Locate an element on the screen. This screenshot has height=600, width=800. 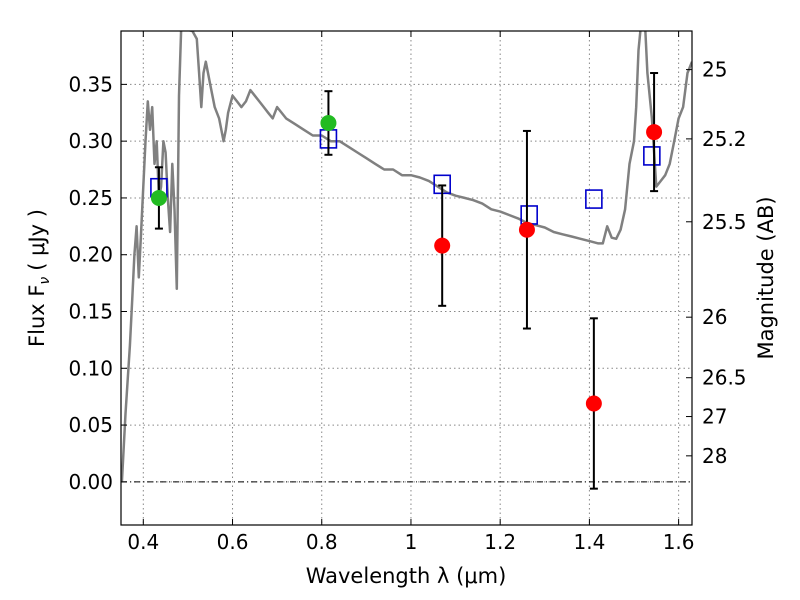
y-tick-label-3: 0.15 is located at coordinates (90, 312).